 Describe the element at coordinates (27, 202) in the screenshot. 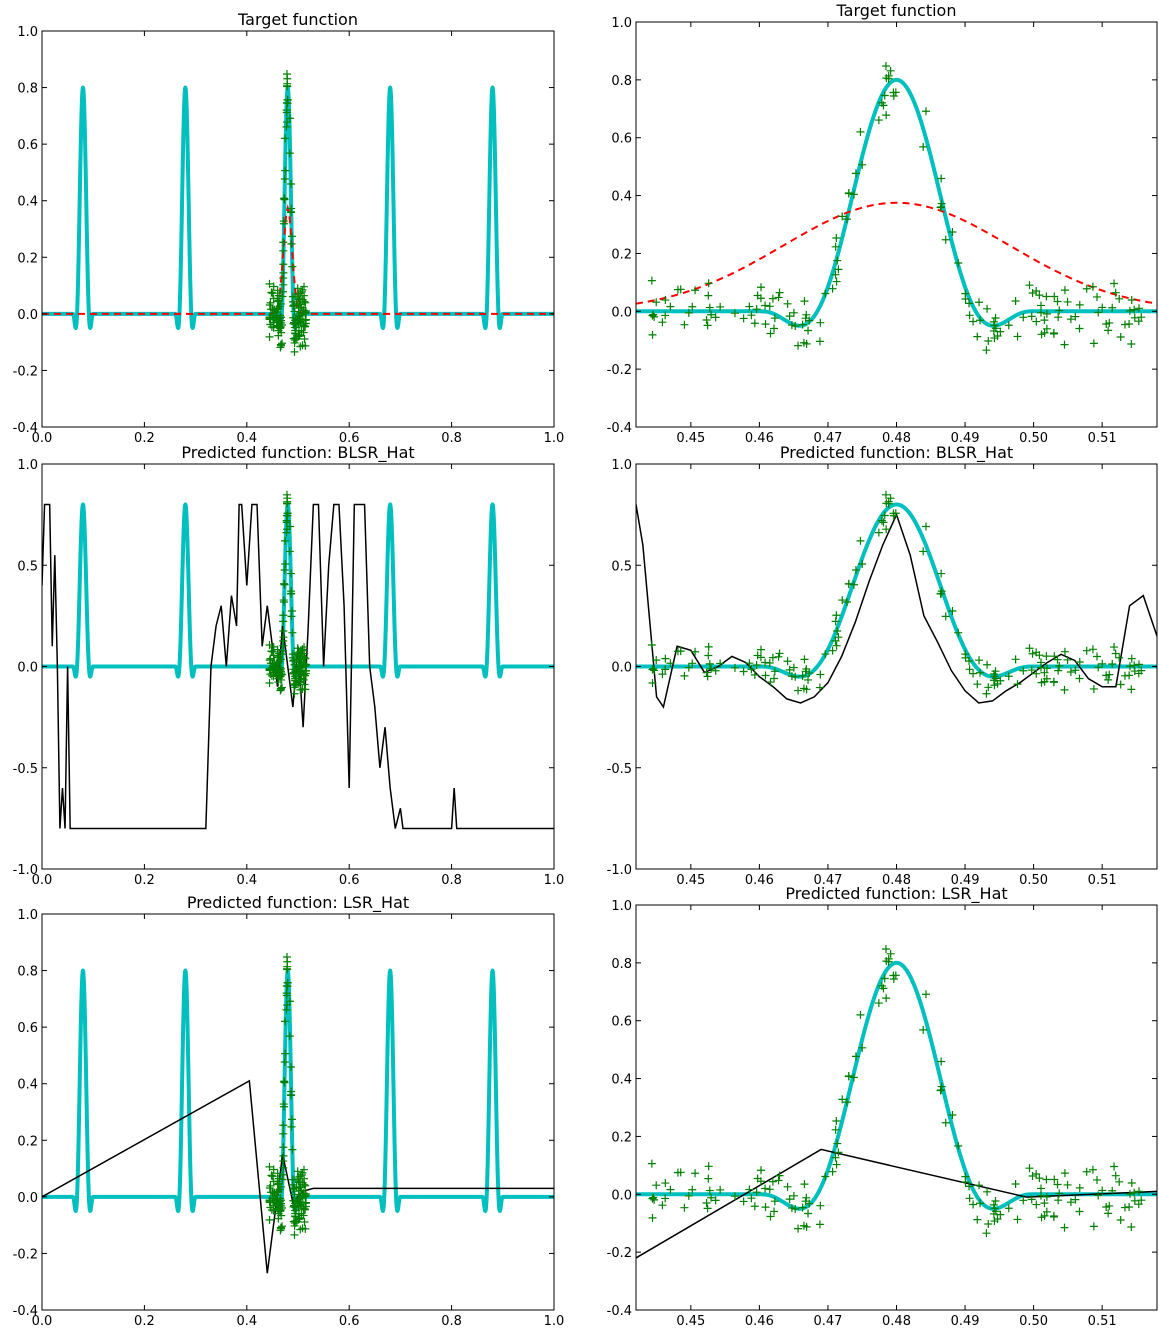

I see `y-tick-label: 0.4` at that location.